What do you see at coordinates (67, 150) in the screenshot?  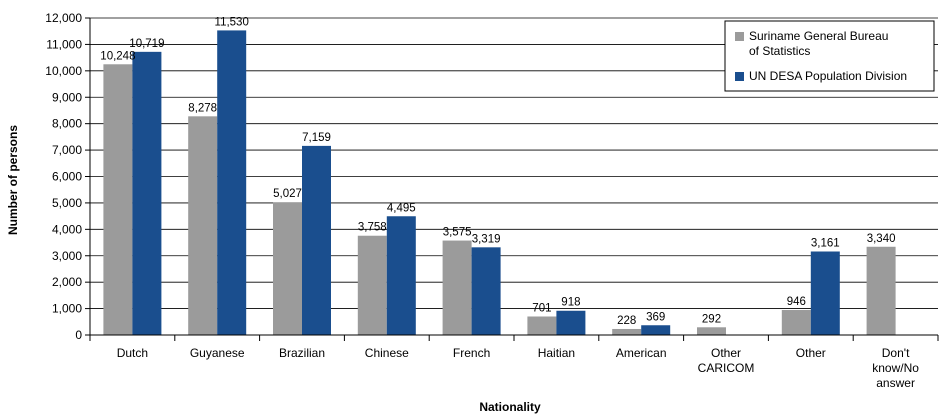 I see `y-tick-label: 7,000` at bounding box center [67, 150].